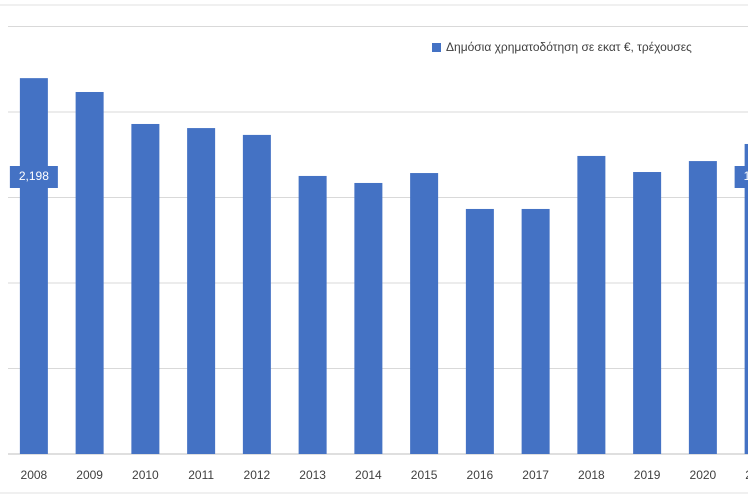 The image size is (748, 498). What do you see at coordinates (746, 176) in the screenshot?
I see `data-label: 1,813` at bounding box center [746, 176].